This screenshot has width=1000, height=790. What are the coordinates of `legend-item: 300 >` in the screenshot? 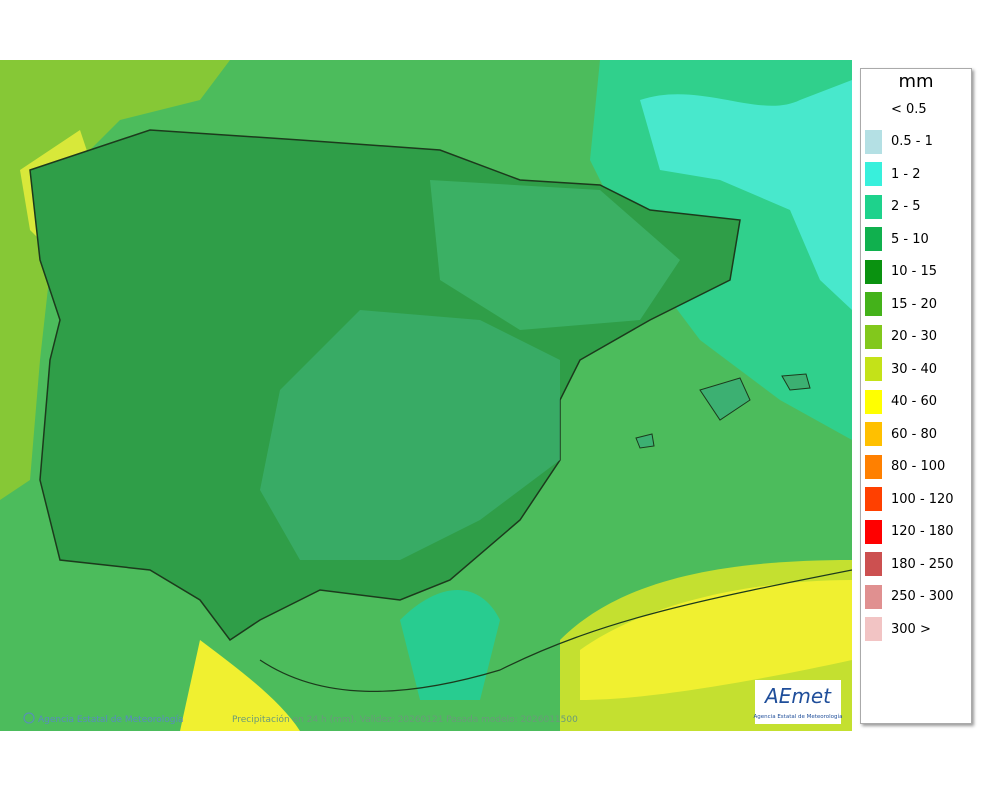 It's located at (898, 629).